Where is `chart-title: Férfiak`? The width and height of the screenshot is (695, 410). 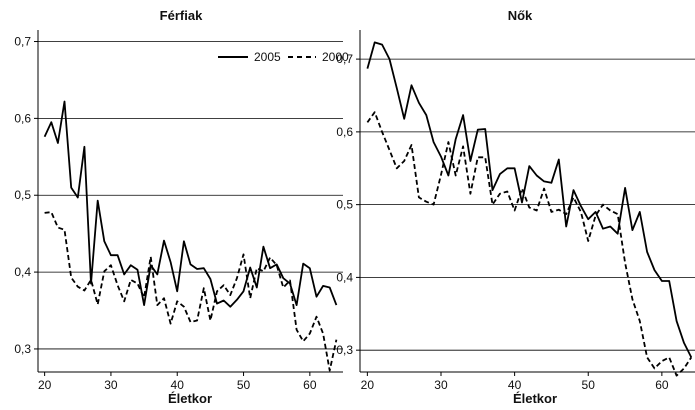 chart-title: Férfiak is located at coordinates (181, 15).